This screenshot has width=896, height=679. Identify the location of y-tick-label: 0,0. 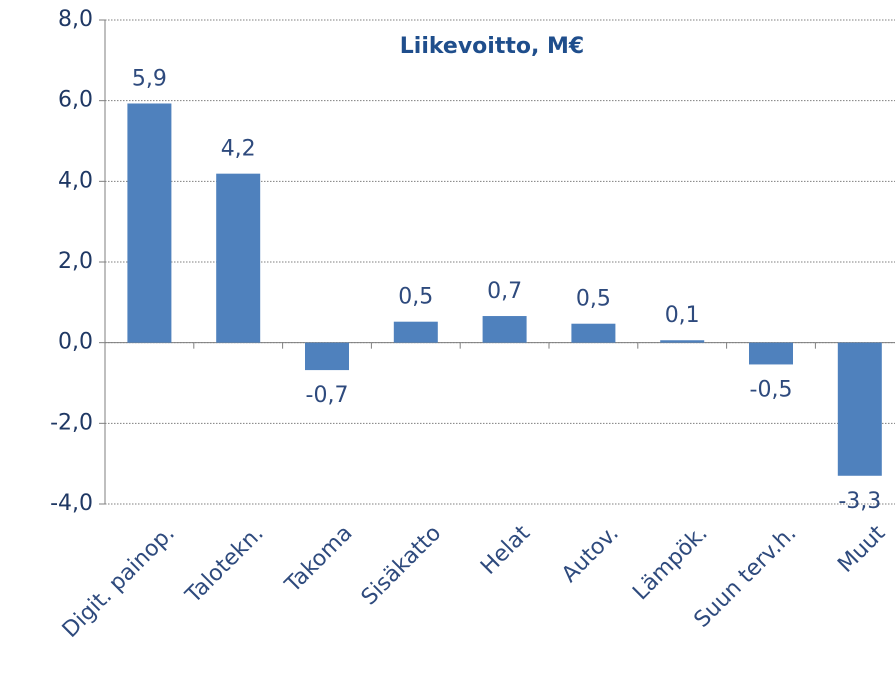
(75, 342).